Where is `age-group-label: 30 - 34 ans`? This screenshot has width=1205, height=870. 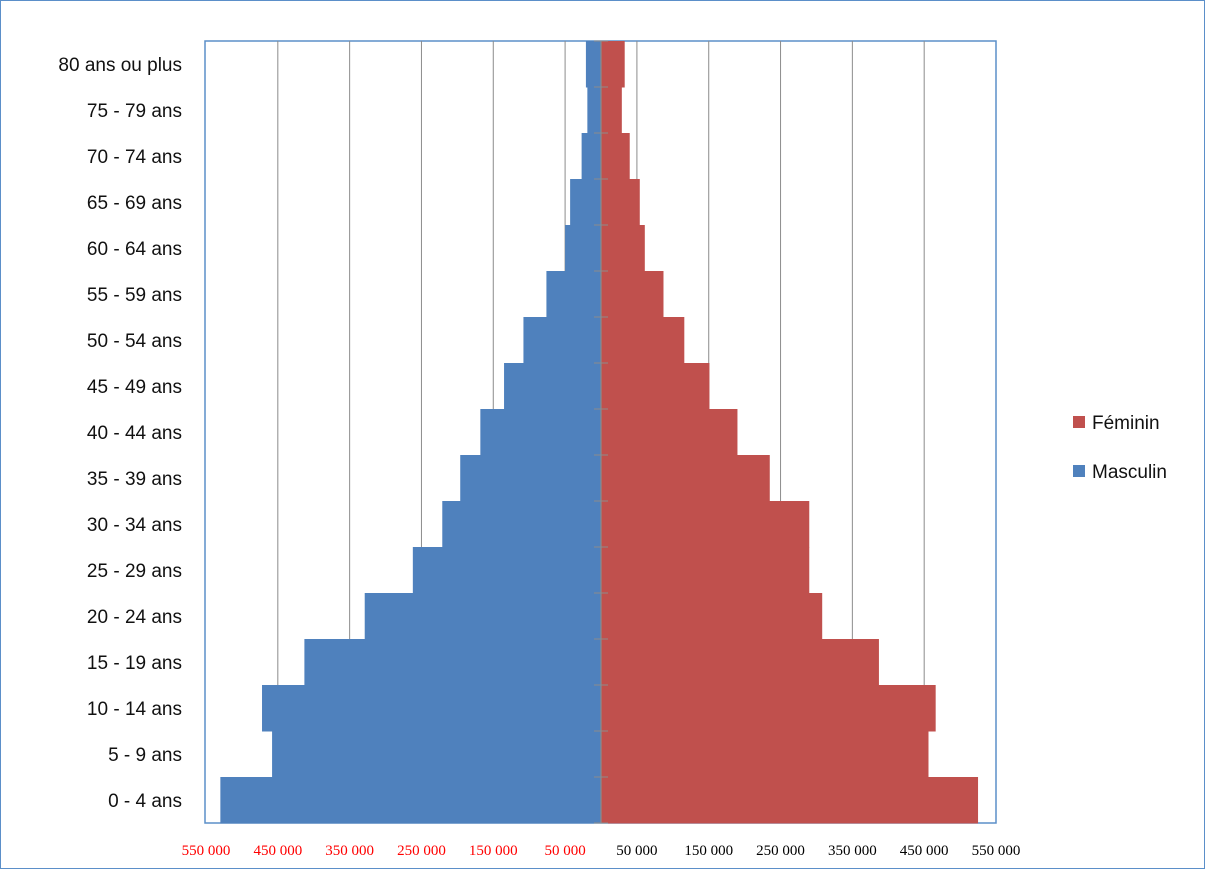 age-group-label: 30 - 34 ans is located at coordinates (134, 525).